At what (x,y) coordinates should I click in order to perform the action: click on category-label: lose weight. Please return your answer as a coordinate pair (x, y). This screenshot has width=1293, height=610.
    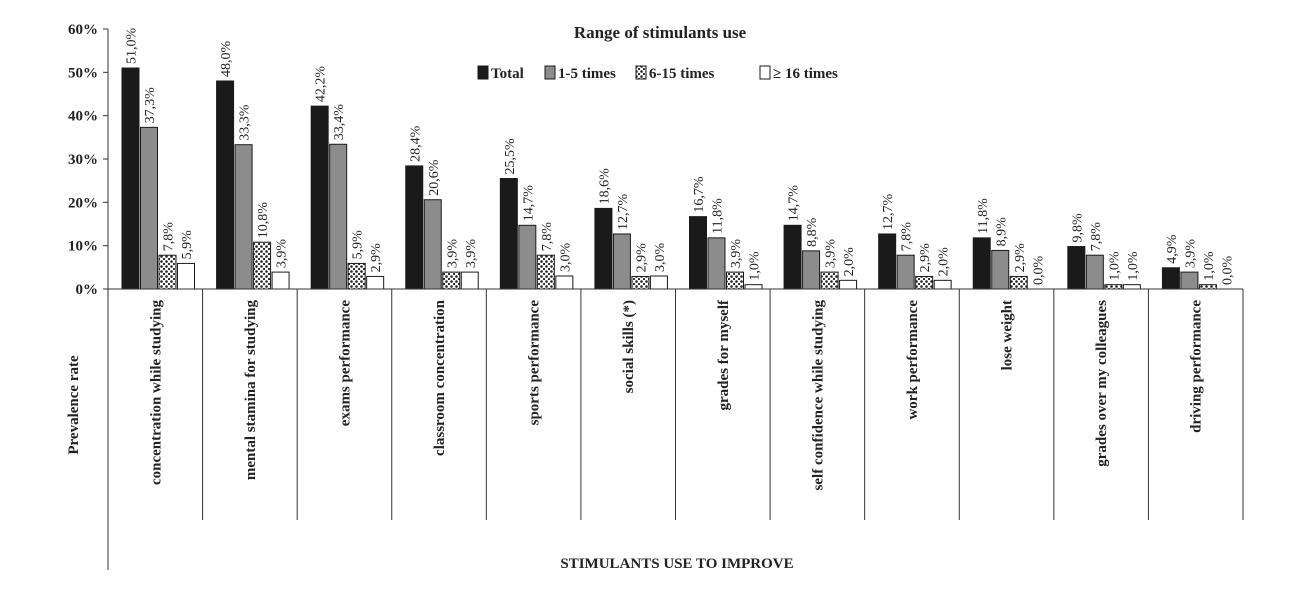
    Looking at the image, I should click on (1008, 335).